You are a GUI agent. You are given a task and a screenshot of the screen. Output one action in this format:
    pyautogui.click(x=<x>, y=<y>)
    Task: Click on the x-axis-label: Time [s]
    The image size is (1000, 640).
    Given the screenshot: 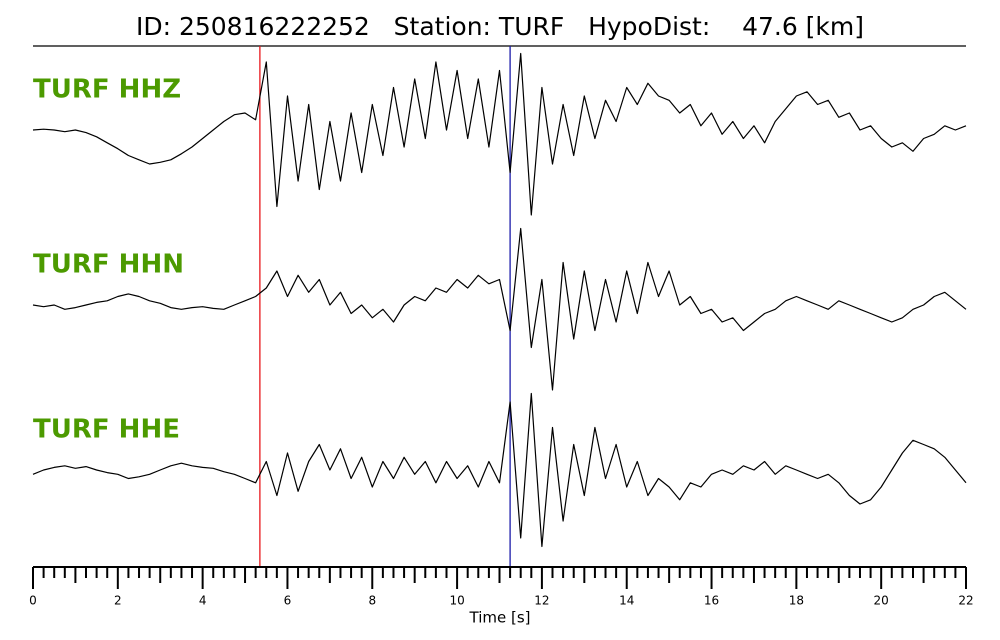 What is the action you would take?
    pyautogui.click(x=500, y=618)
    